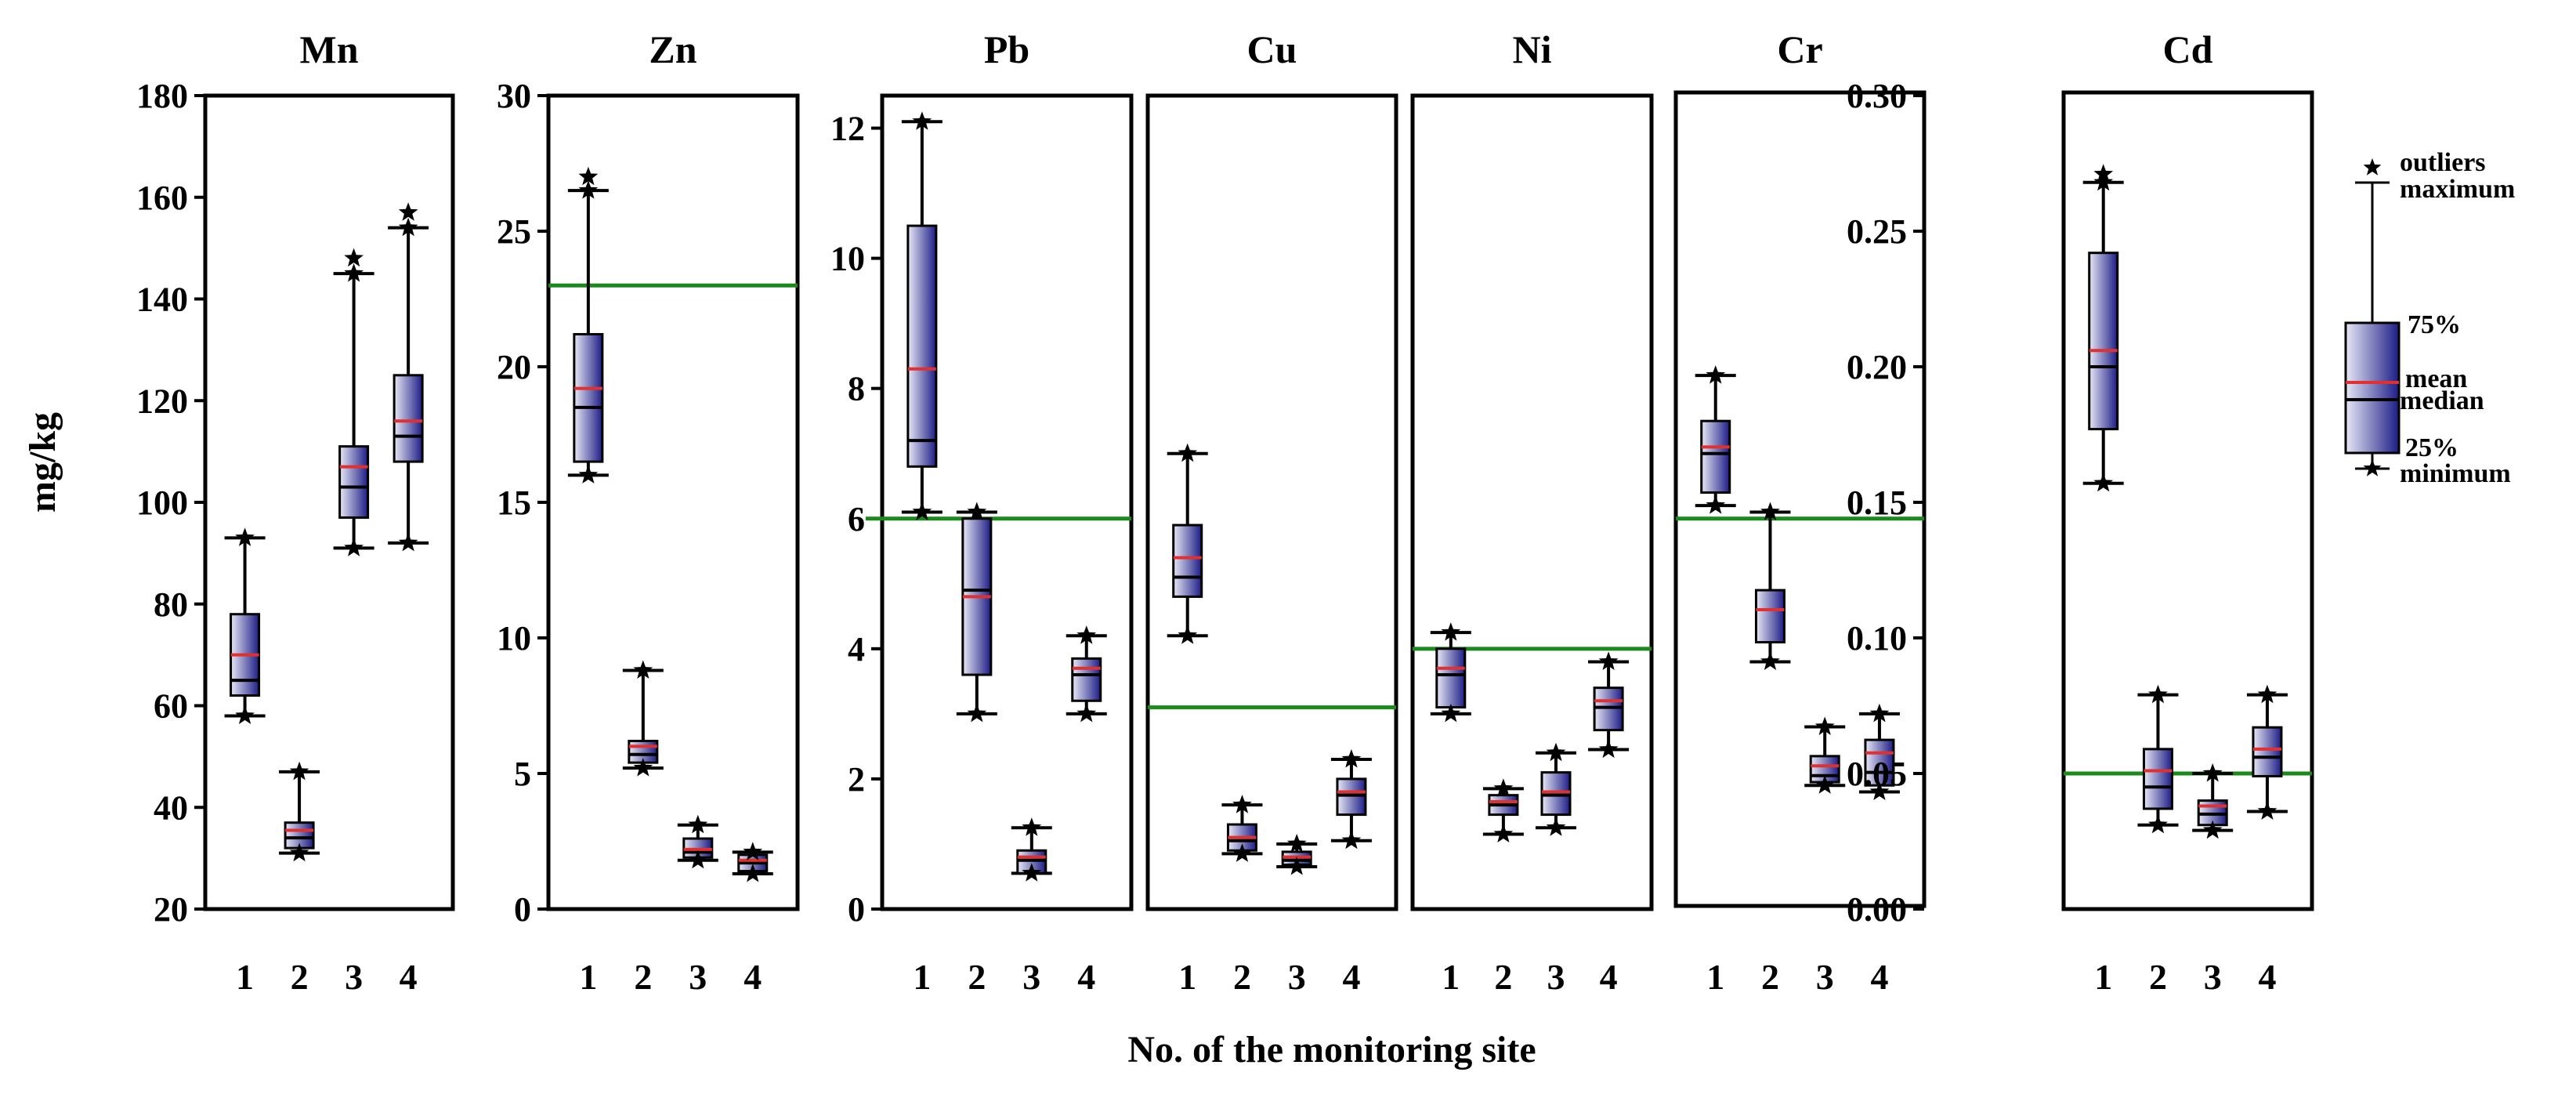 This screenshot has height=1094, width=2576. Describe the element at coordinates (171, 604) in the screenshot. I see `y-tick-label: 80` at that location.